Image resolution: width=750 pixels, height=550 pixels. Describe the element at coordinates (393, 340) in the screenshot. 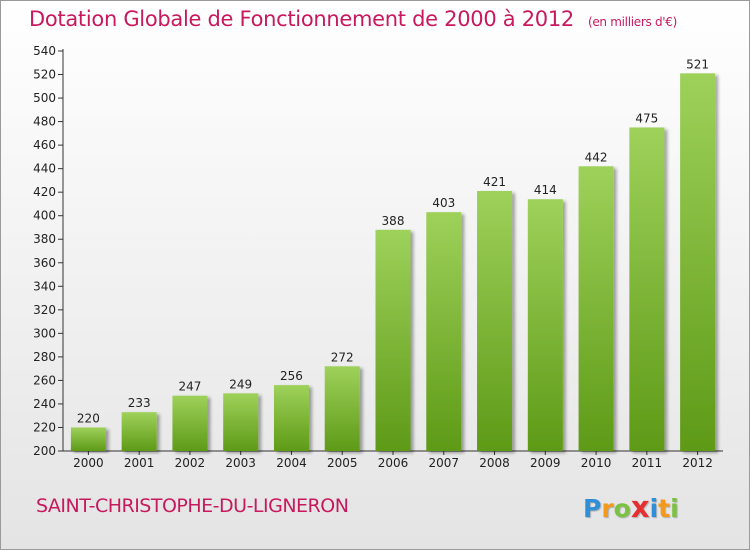

I see `bar-2006` at that location.